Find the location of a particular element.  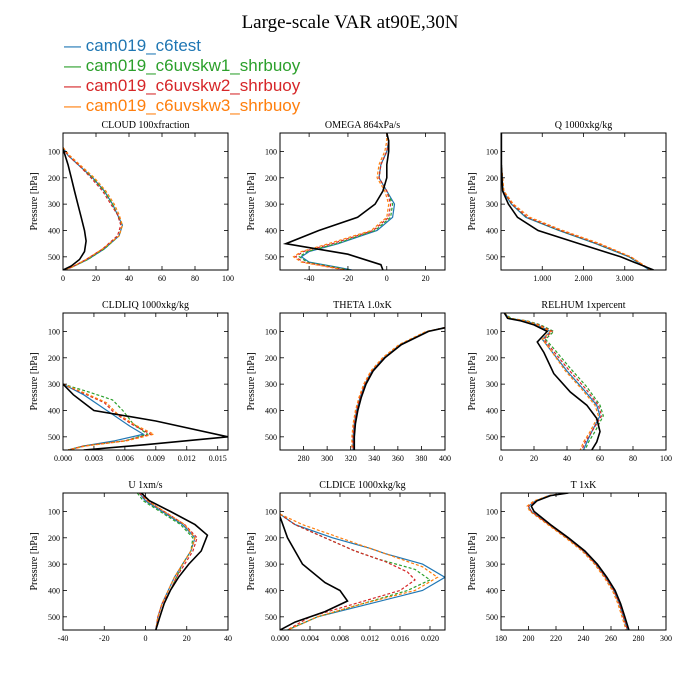

x-tick-label: 180 is located at coordinates (501, 638).